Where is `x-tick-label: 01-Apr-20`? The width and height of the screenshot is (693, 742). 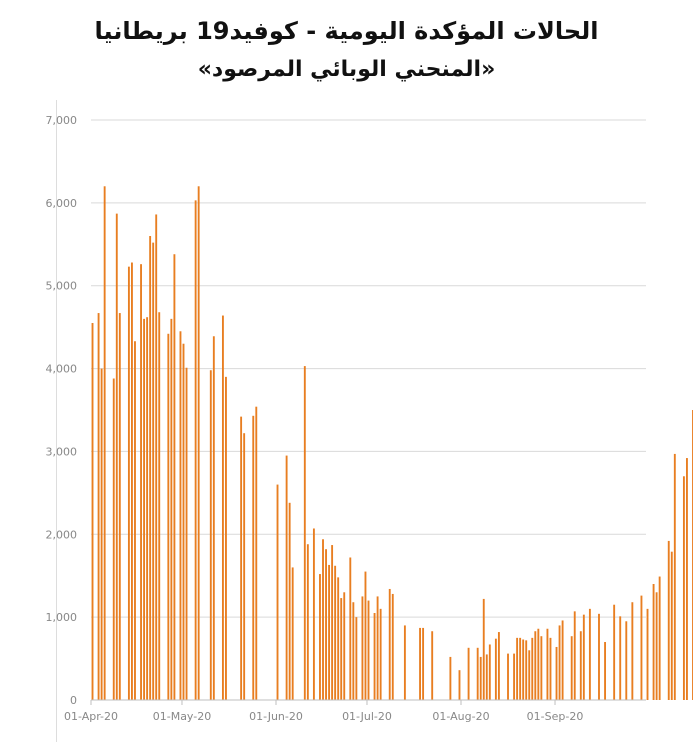
x-tick-label: 01-Apr-20 is located at coordinates (91, 716).